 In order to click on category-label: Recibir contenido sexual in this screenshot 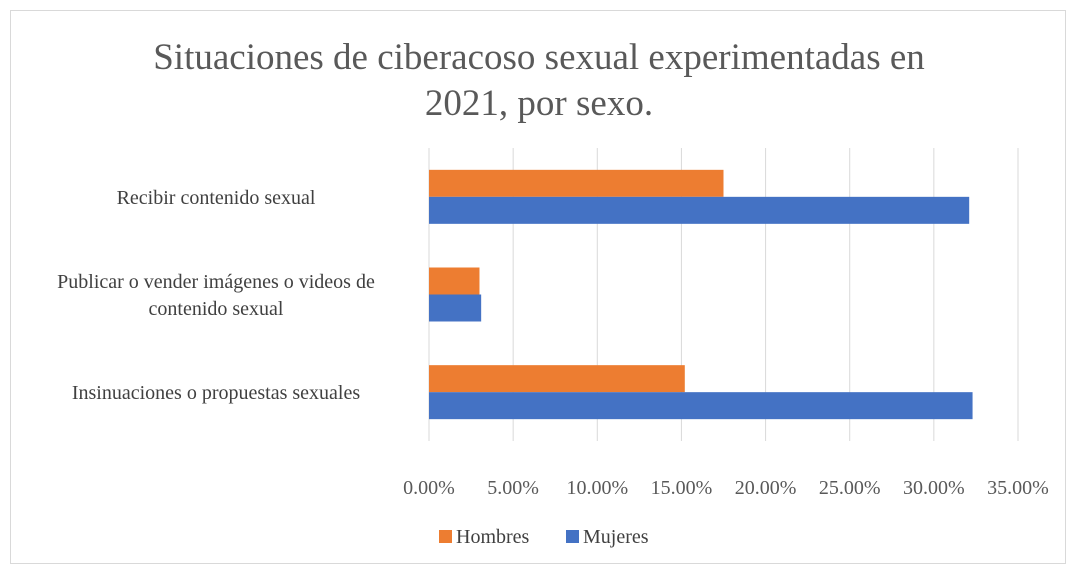, I will do `click(216, 198)`.